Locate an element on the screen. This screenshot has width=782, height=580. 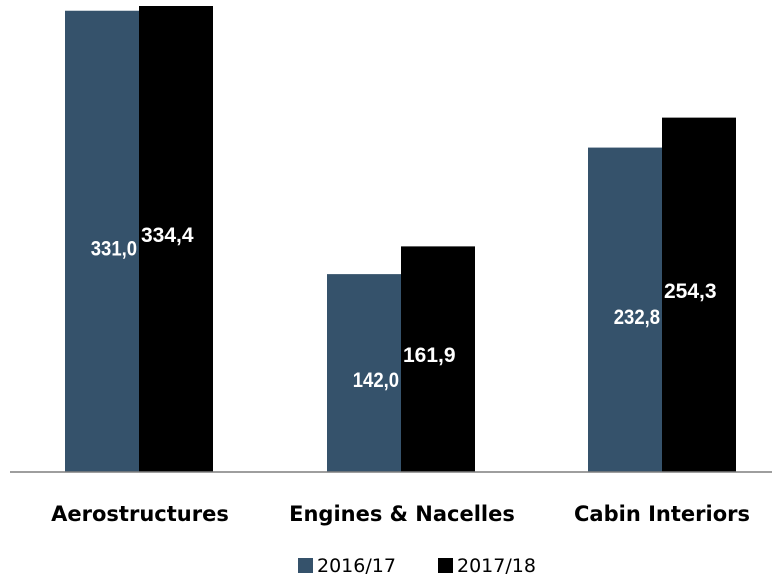
data-label-engines-and-nacelles-2016-17: 142,0 is located at coordinates (376, 380).